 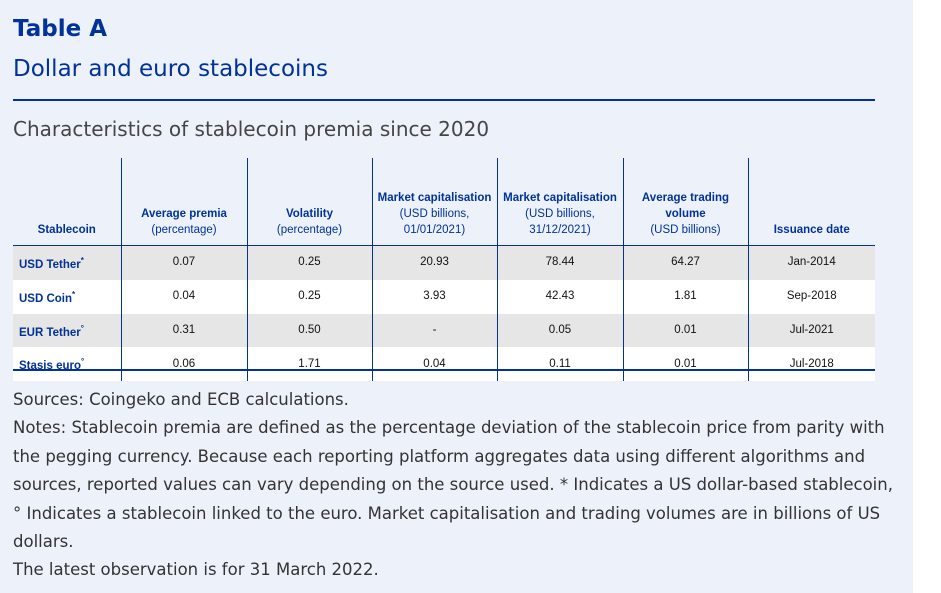 What do you see at coordinates (67, 330) in the screenshot?
I see `row-label: EUR Tether°` at bounding box center [67, 330].